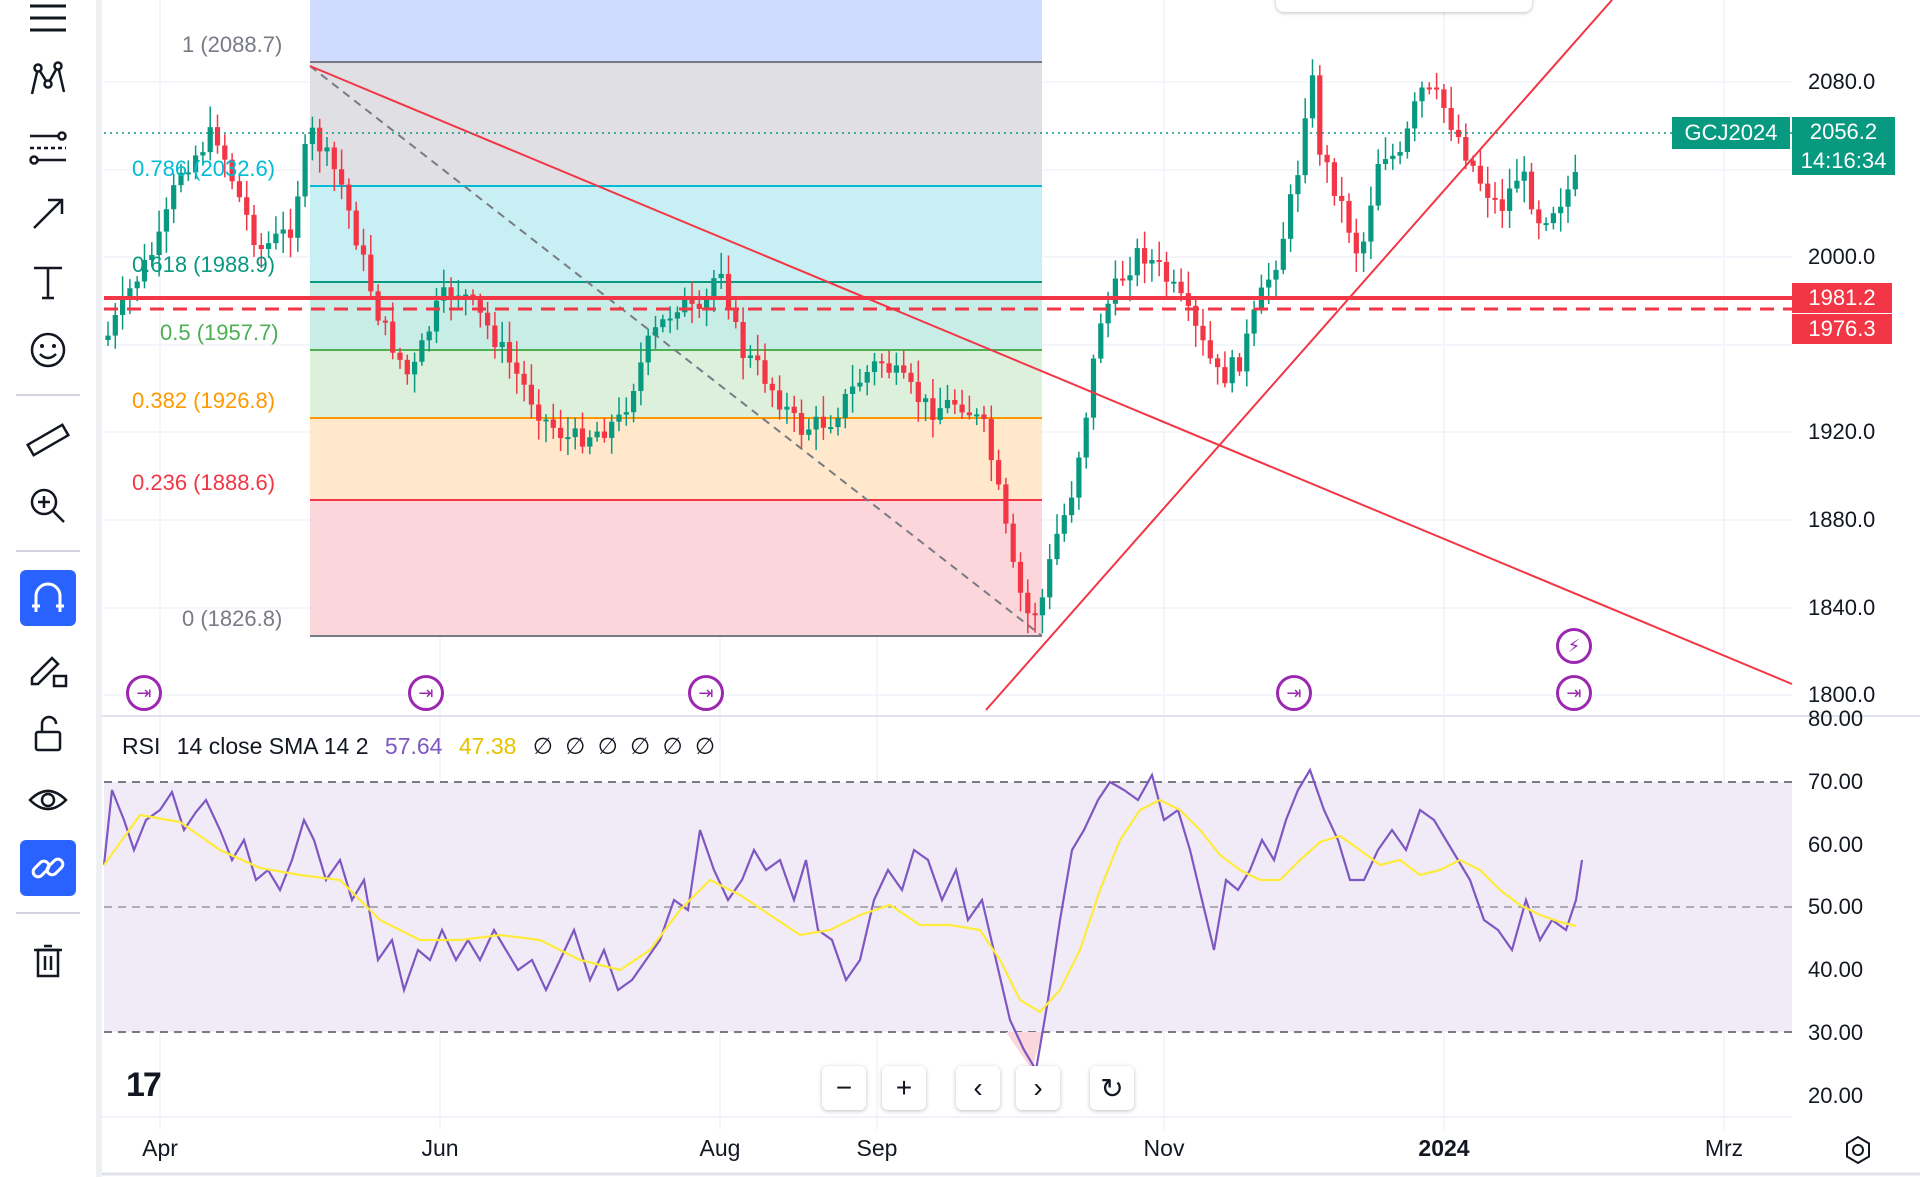 The width and height of the screenshot is (1920, 1177). Describe the element at coordinates (1112, 1088) in the screenshot. I see `reset-chart-button: ↻` at that location.